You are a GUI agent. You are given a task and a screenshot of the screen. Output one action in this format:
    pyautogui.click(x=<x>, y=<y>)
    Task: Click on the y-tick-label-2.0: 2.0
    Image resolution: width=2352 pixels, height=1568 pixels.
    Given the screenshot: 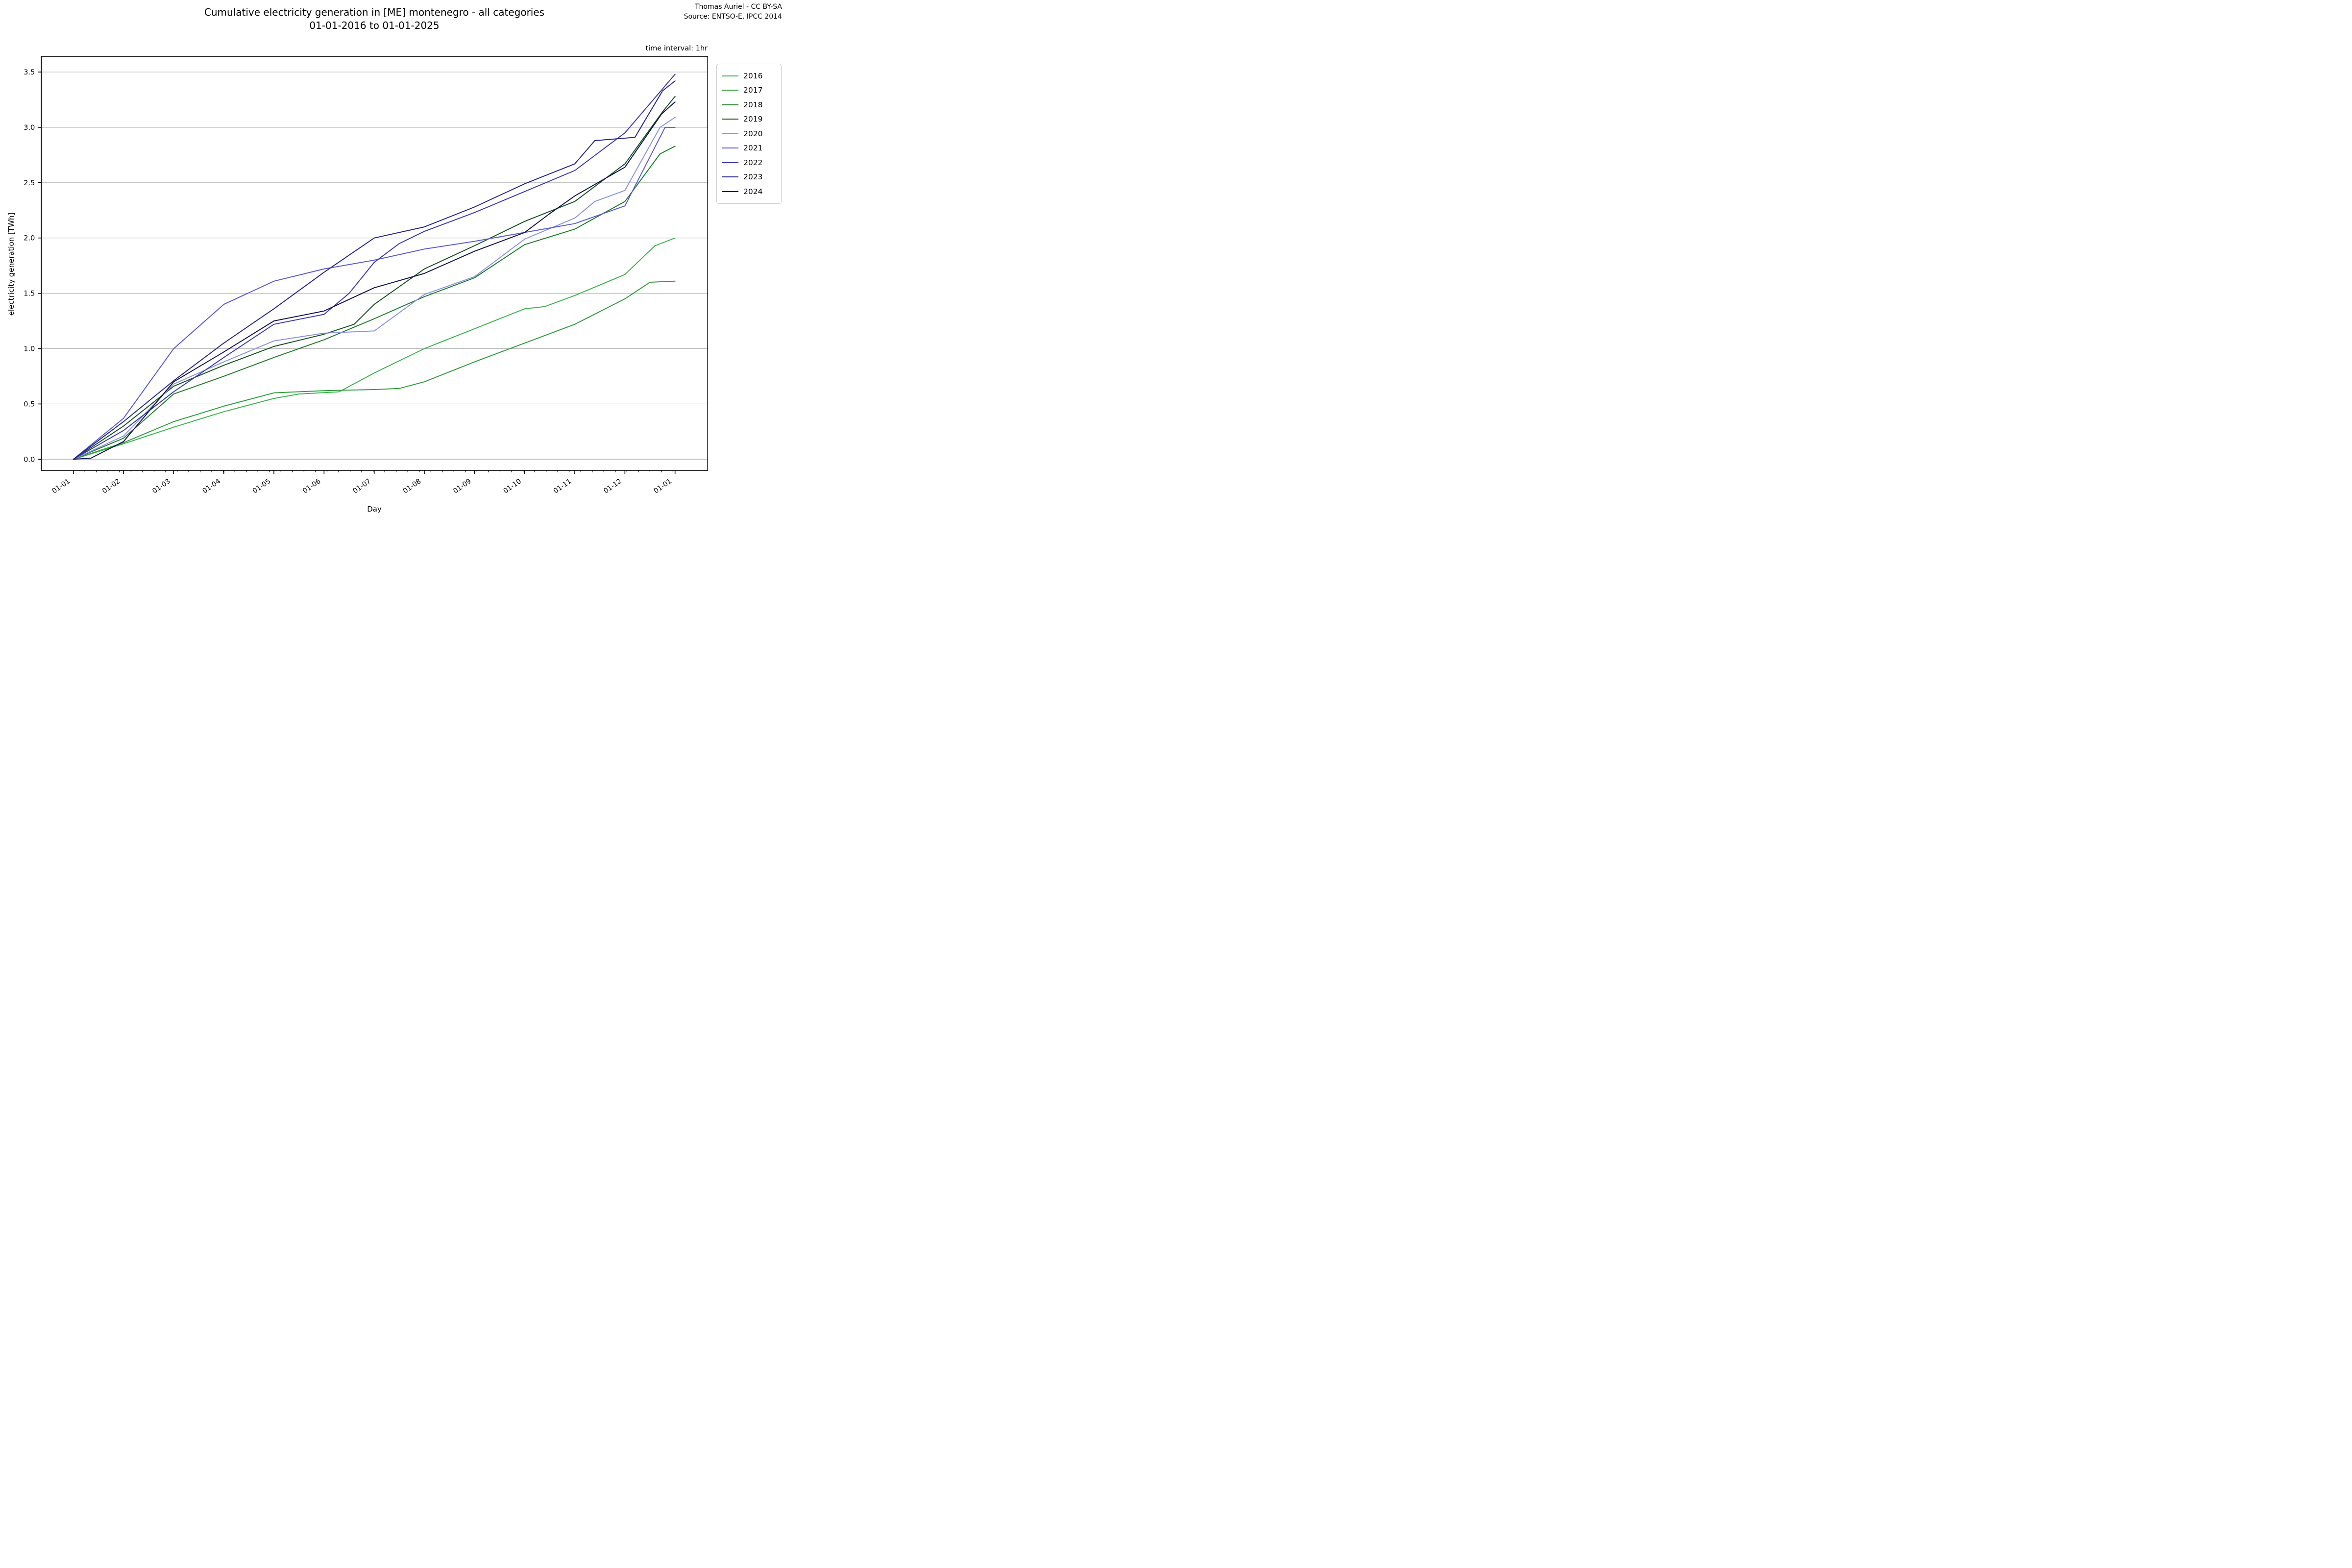 What is the action you would take?
    pyautogui.click(x=29, y=239)
    